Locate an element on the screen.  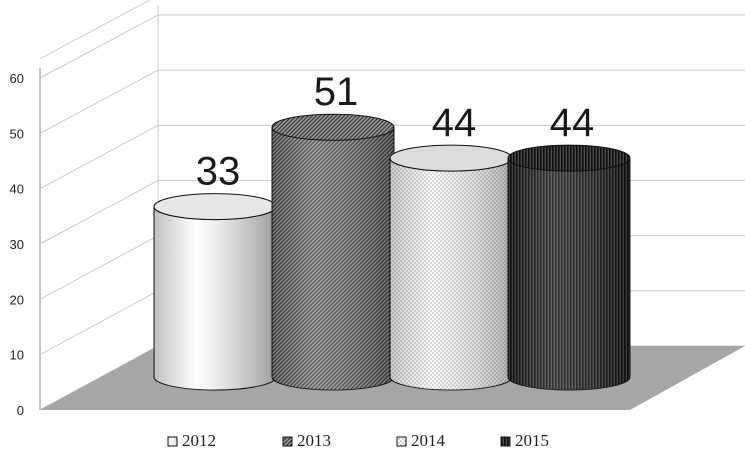
legend-label: 2014 is located at coordinates (428, 440).